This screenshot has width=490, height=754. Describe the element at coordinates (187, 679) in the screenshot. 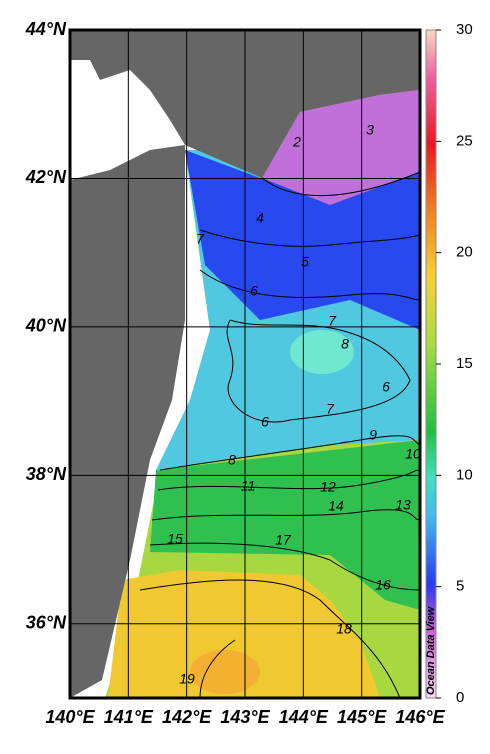

I see `contour-label: 19` at that location.